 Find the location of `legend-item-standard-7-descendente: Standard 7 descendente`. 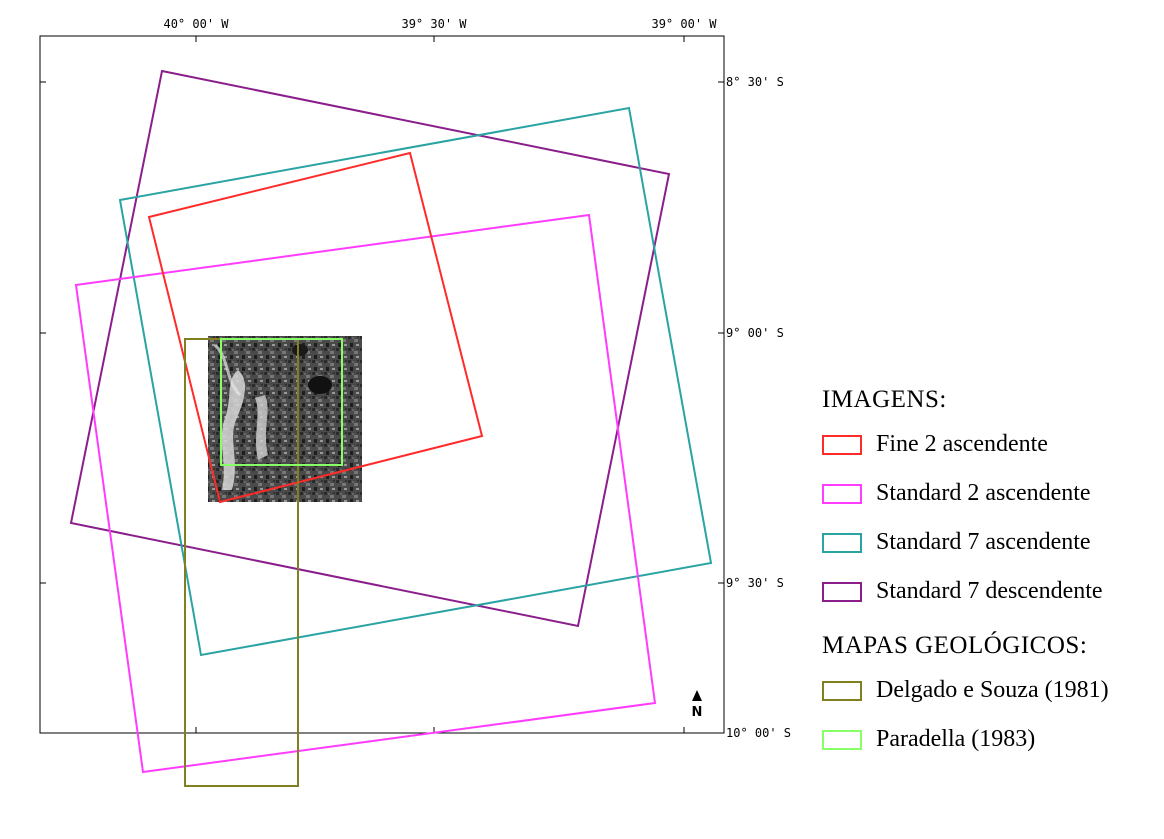

legend-item-standard-7-descendente: Standard 7 descendente is located at coordinates (992, 591).